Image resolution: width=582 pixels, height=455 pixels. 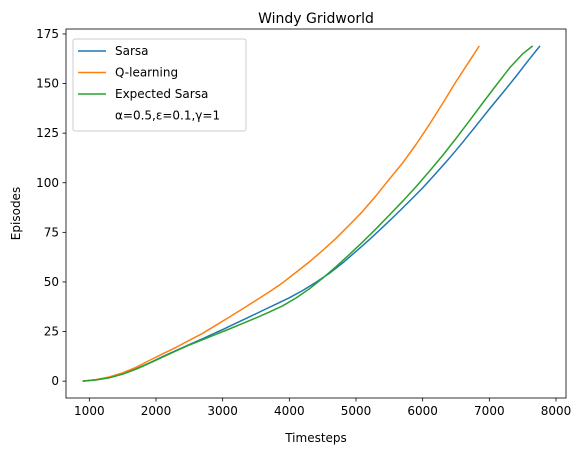 What do you see at coordinates (315, 438) in the screenshot?
I see `x-axis-label: Timesteps` at bounding box center [315, 438].